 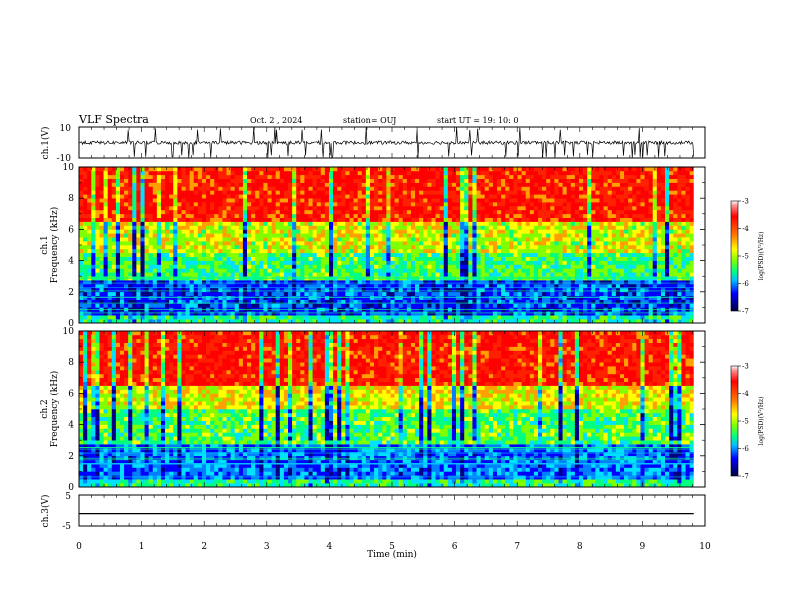 I want to click on date-label: Oct. 2 , 2024, so click(x=276, y=120).